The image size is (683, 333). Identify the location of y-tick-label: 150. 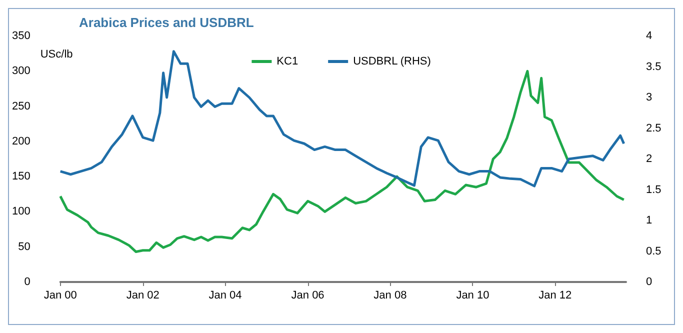
(21, 176).